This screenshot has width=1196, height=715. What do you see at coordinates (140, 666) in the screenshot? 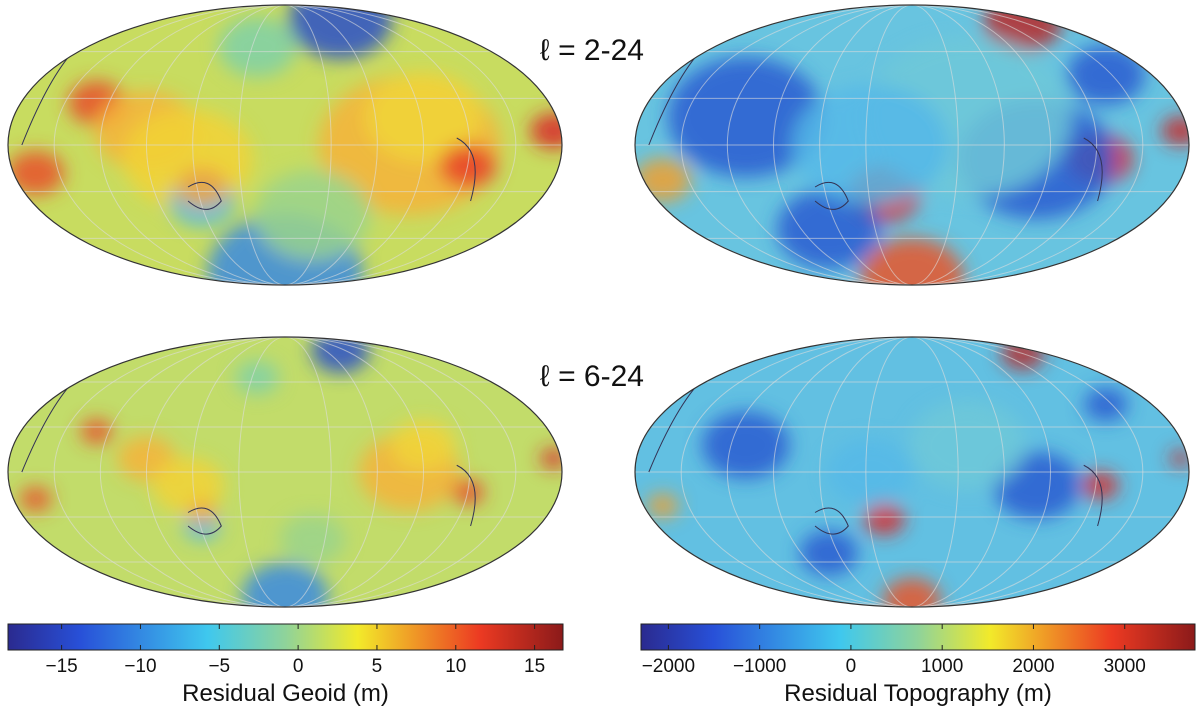
I see `tick-label: −10` at bounding box center [140, 666].